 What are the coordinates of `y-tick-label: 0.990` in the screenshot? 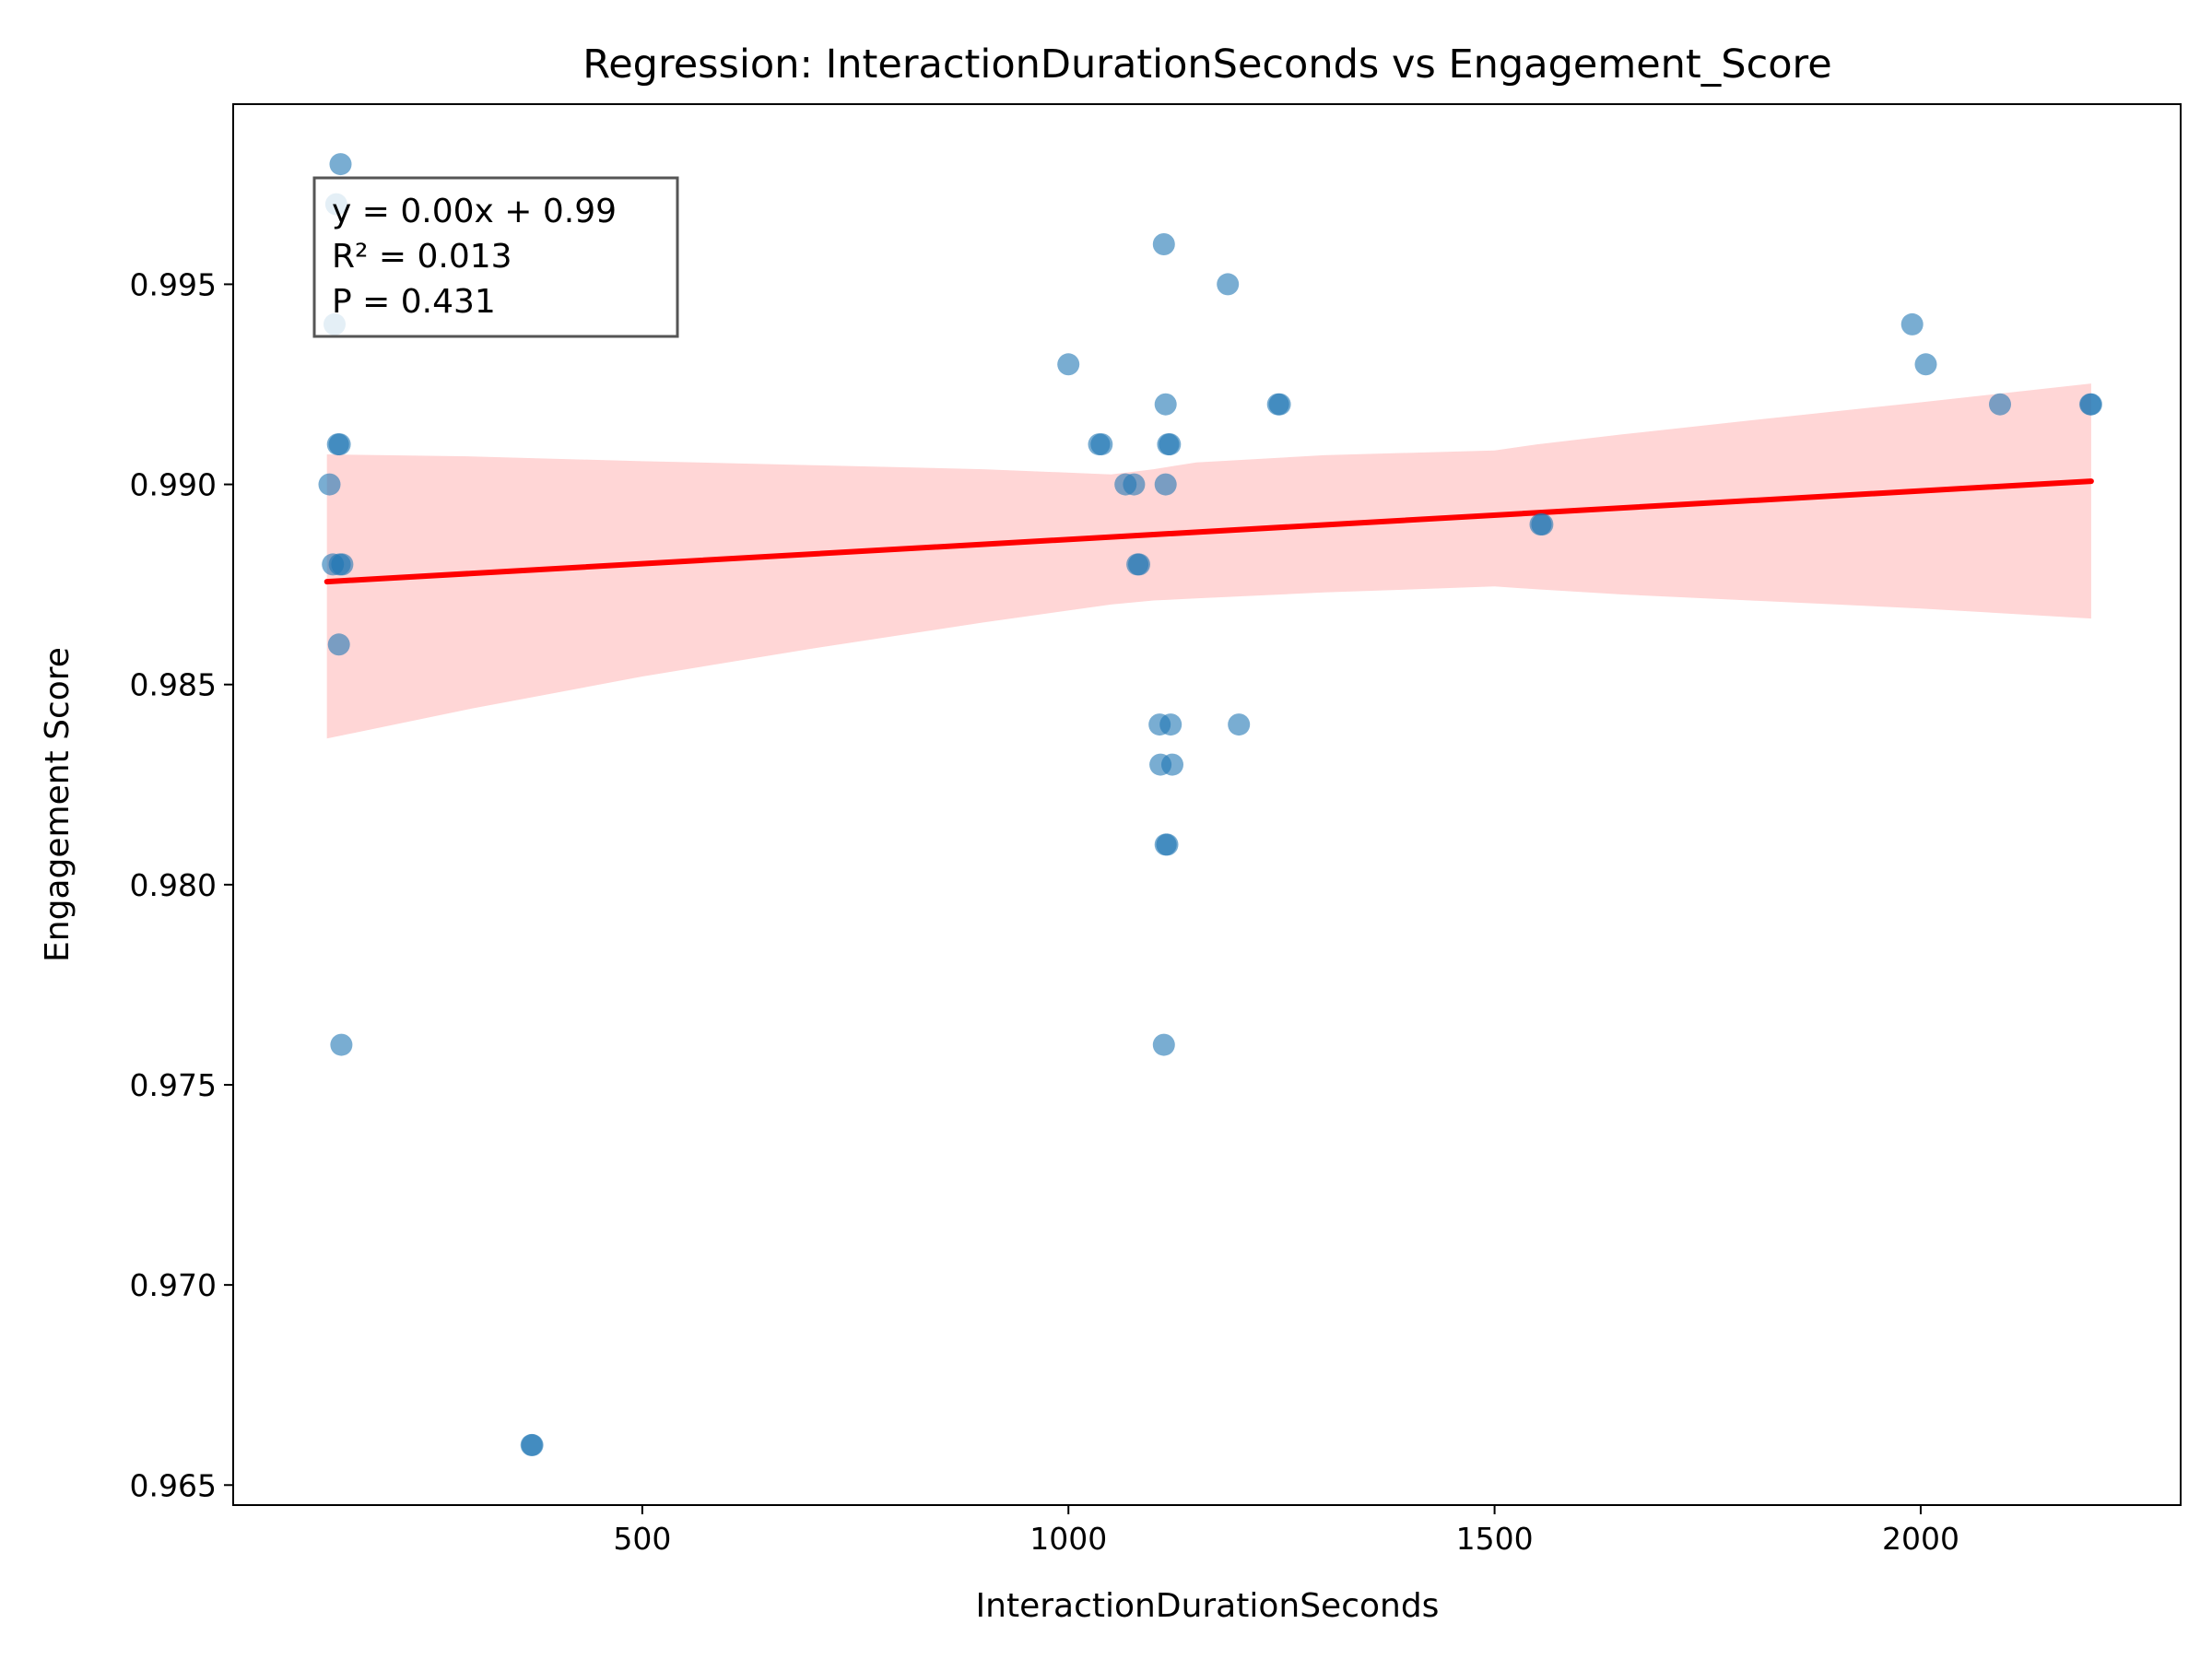 It's located at (173, 485).